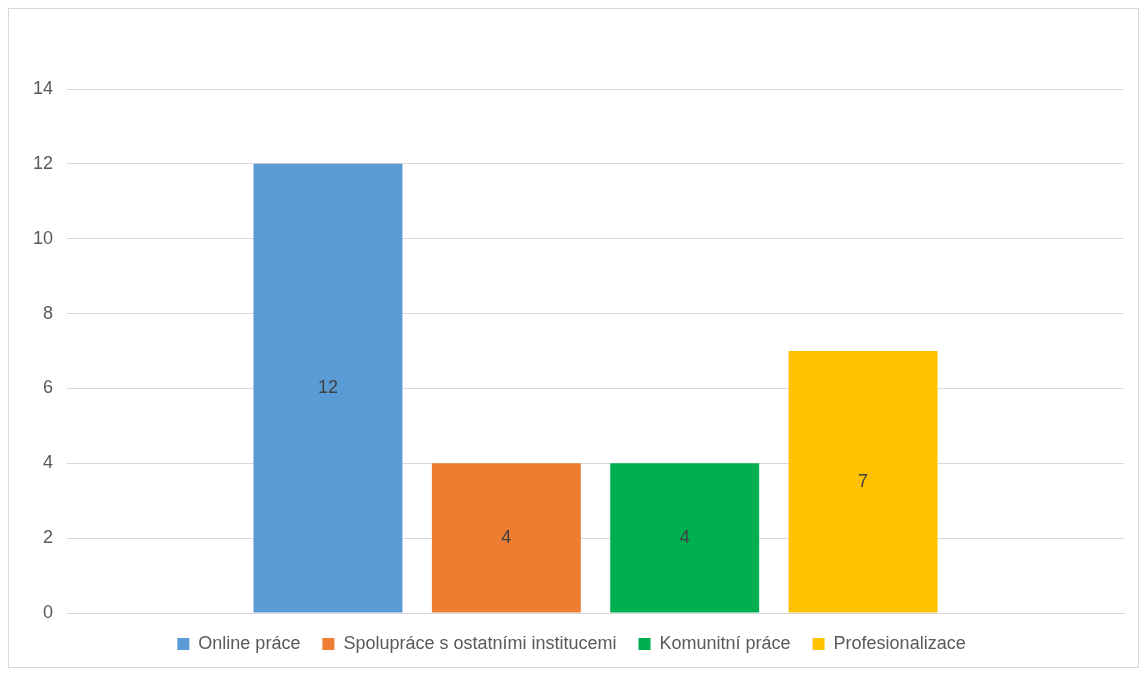 Image resolution: width=1147 pixels, height=676 pixels. Describe the element at coordinates (48, 387) in the screenshot. I see `y-tick-label: 6` at that location.